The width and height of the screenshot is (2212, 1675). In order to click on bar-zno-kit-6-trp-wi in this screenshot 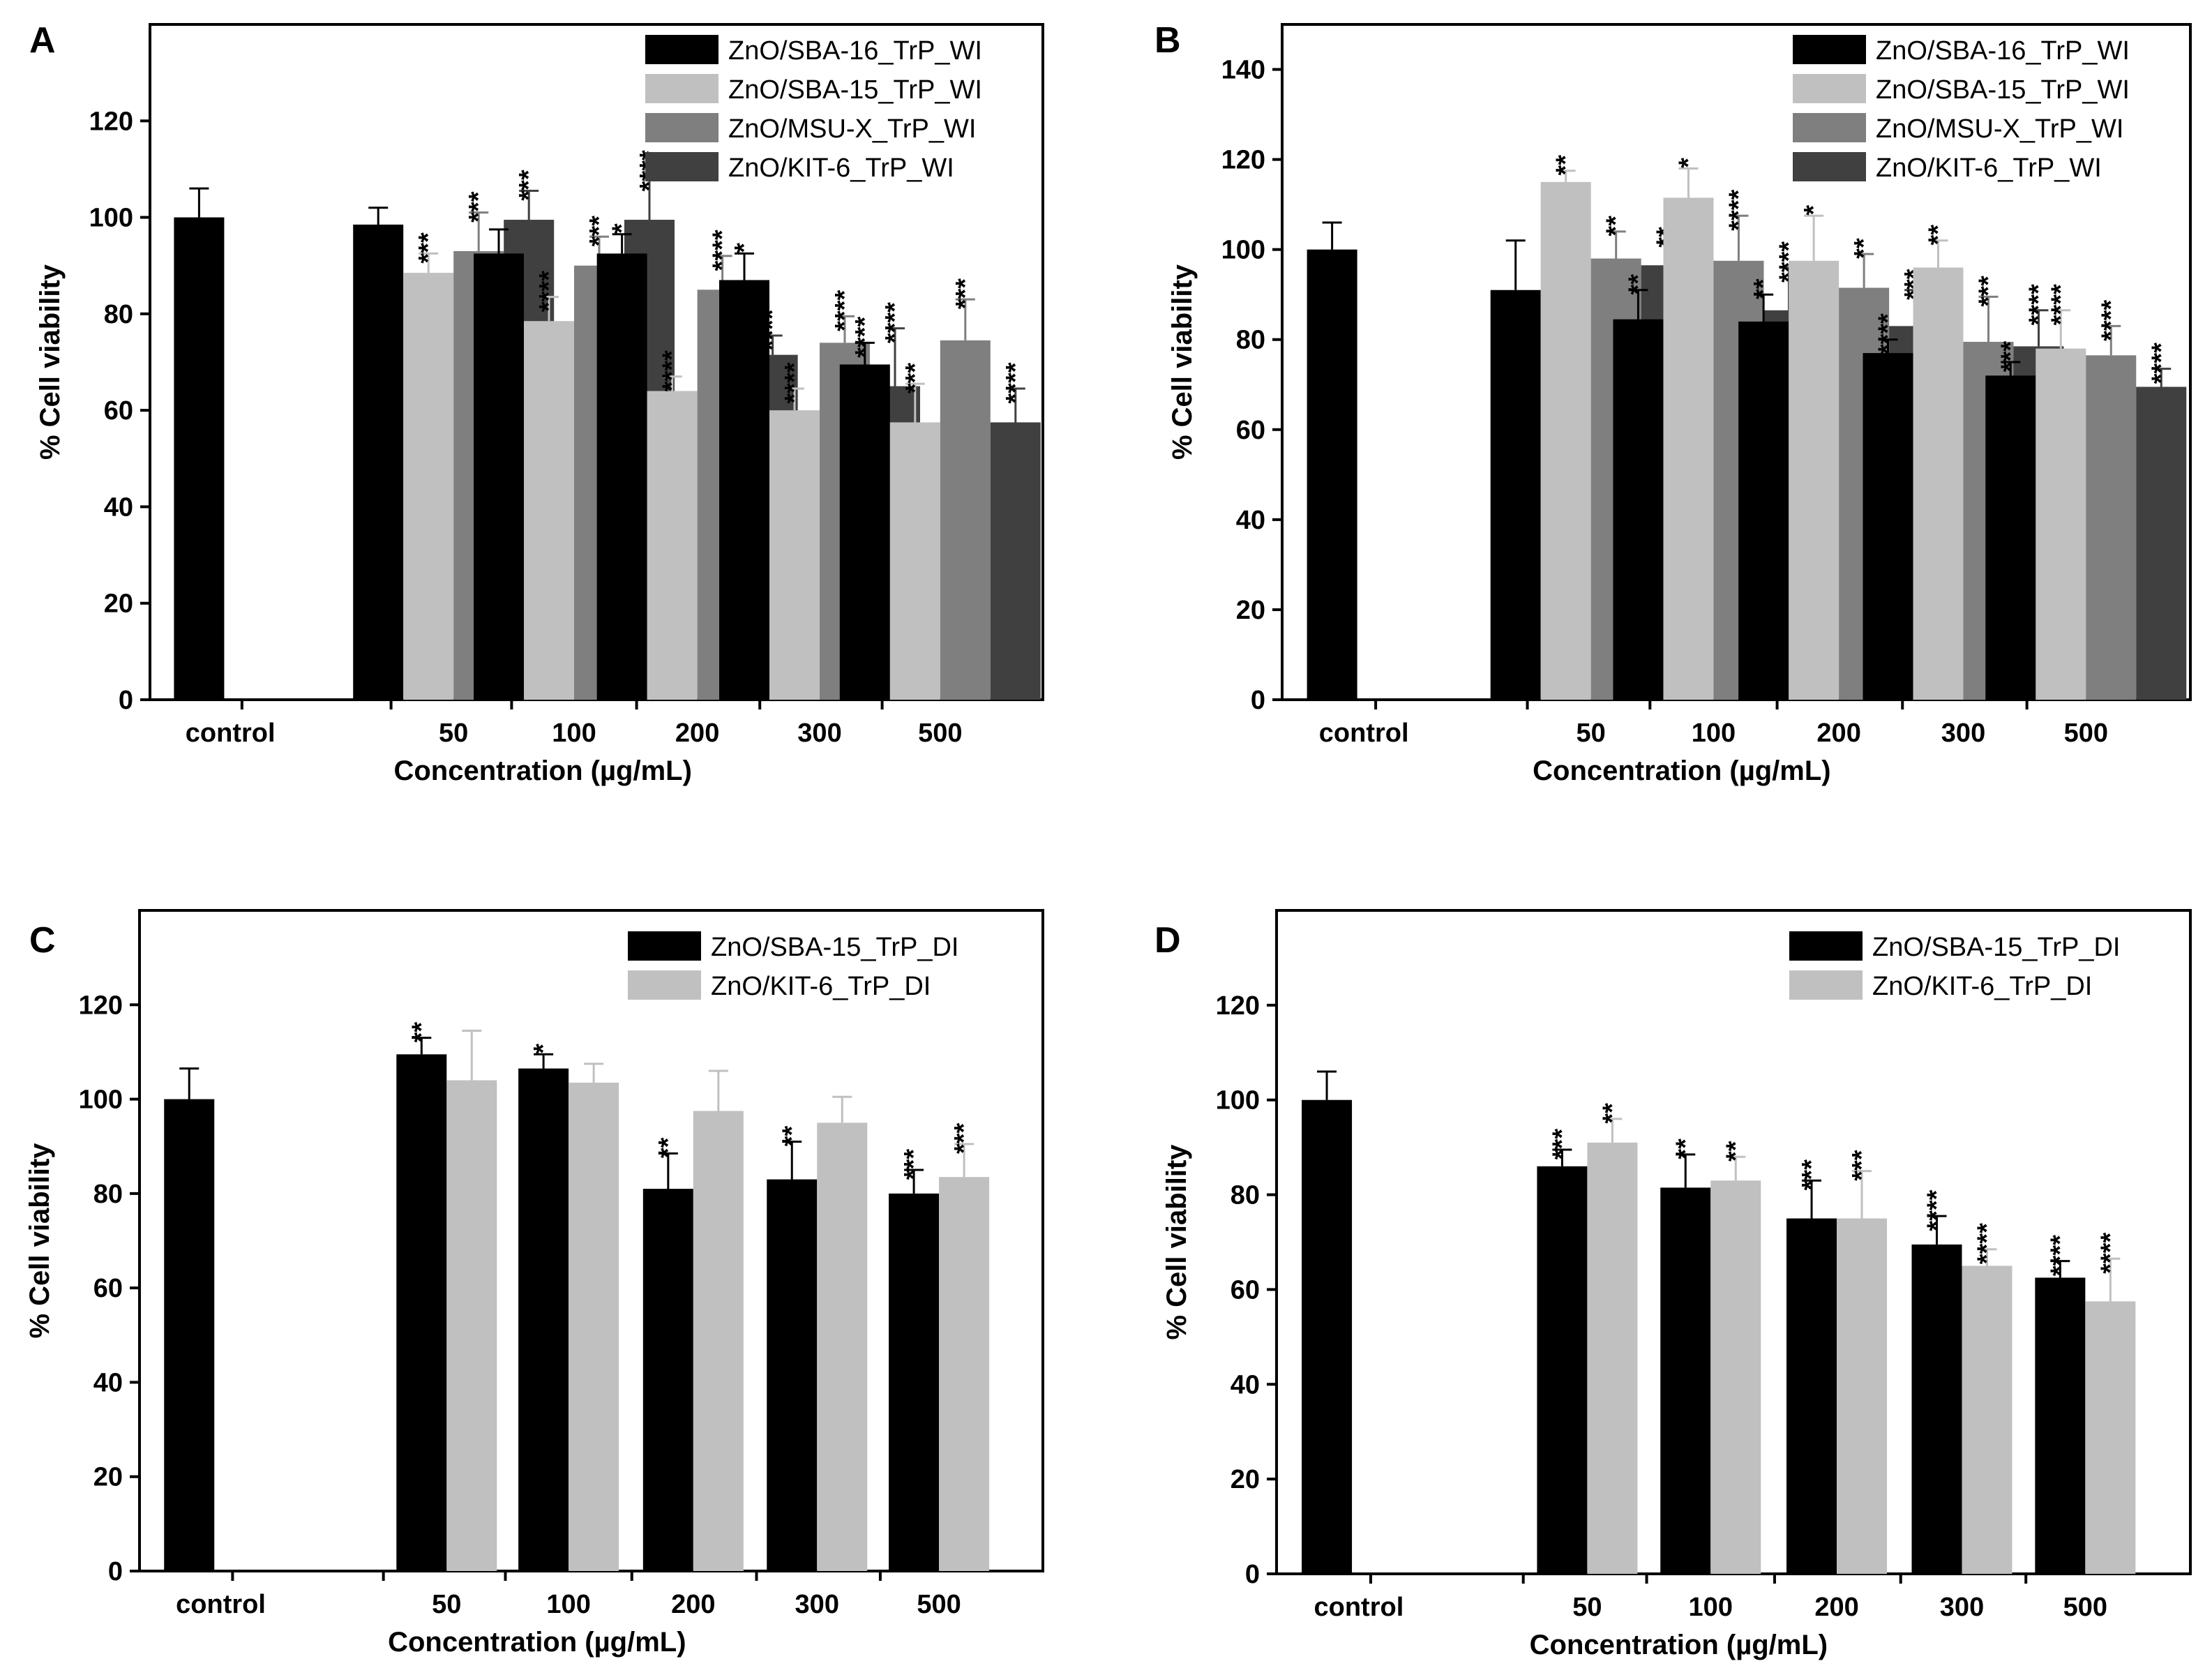, I will do `click(1016, 561)`.